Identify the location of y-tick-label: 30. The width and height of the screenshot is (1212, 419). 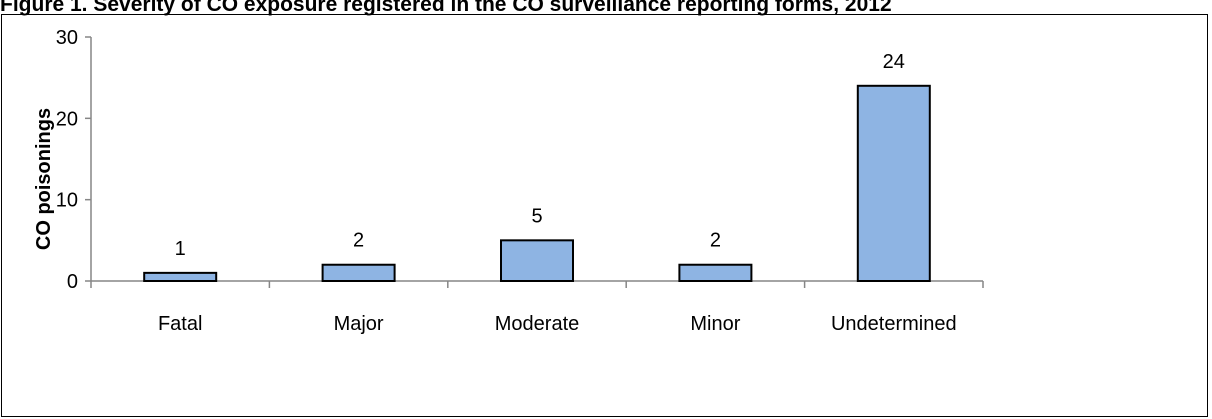
(67, 38).